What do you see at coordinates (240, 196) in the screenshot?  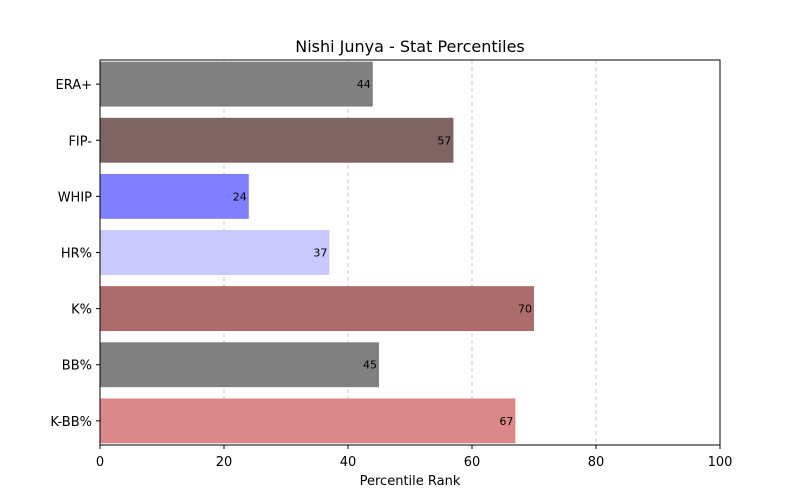 I see `bar-value-label: 24` at bounding box center [240, 196].